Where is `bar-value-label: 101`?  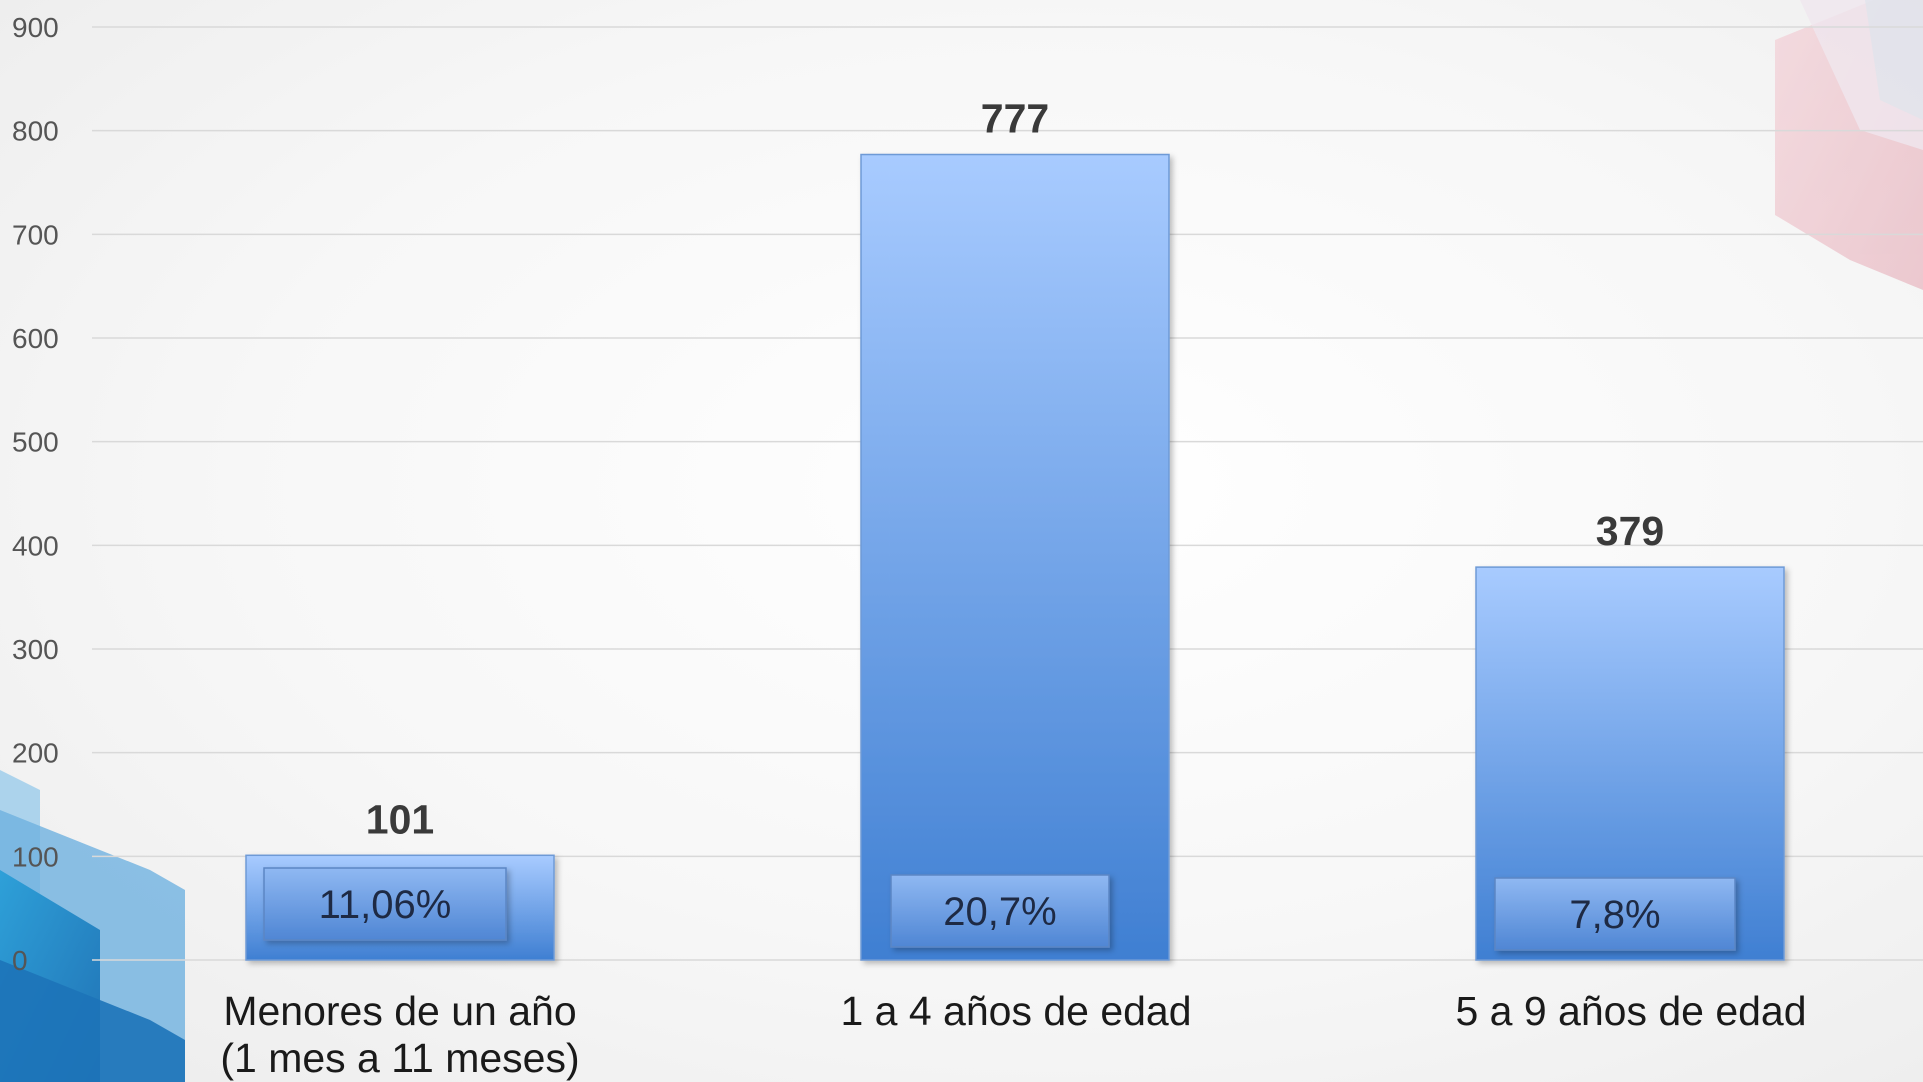
bar-value-label: 101 is located at coordinates (400, 819).